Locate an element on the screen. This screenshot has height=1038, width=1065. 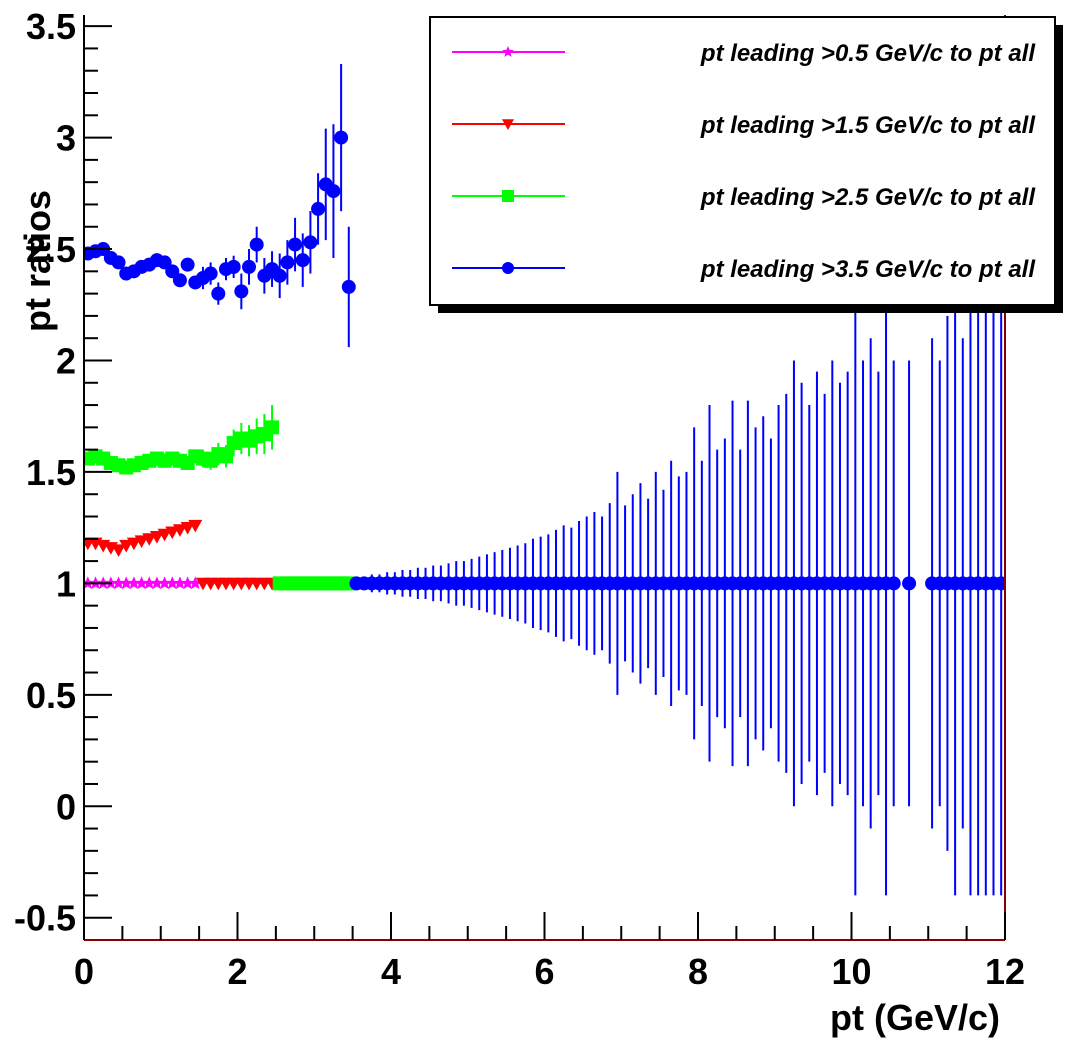
y-tick-label: 3 is located at coordinates (66, 138).